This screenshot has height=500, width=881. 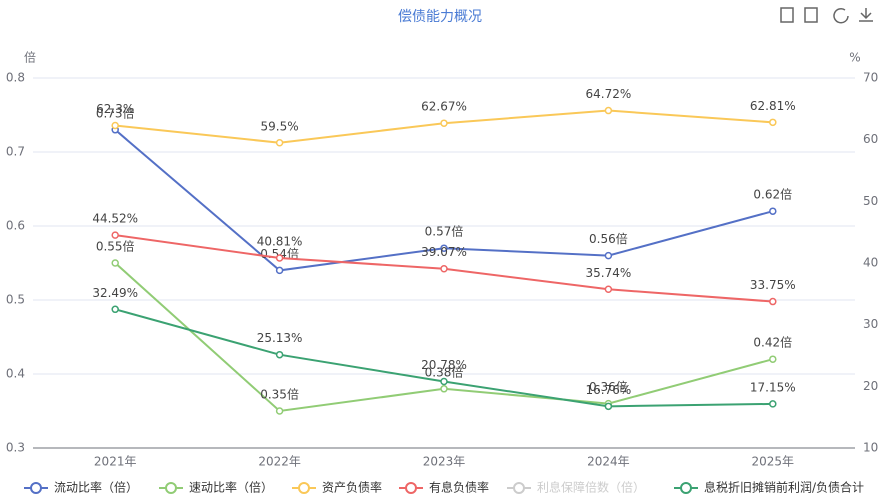 I want to click on legend-item: 有息负债率, so click(x=444, y=487).